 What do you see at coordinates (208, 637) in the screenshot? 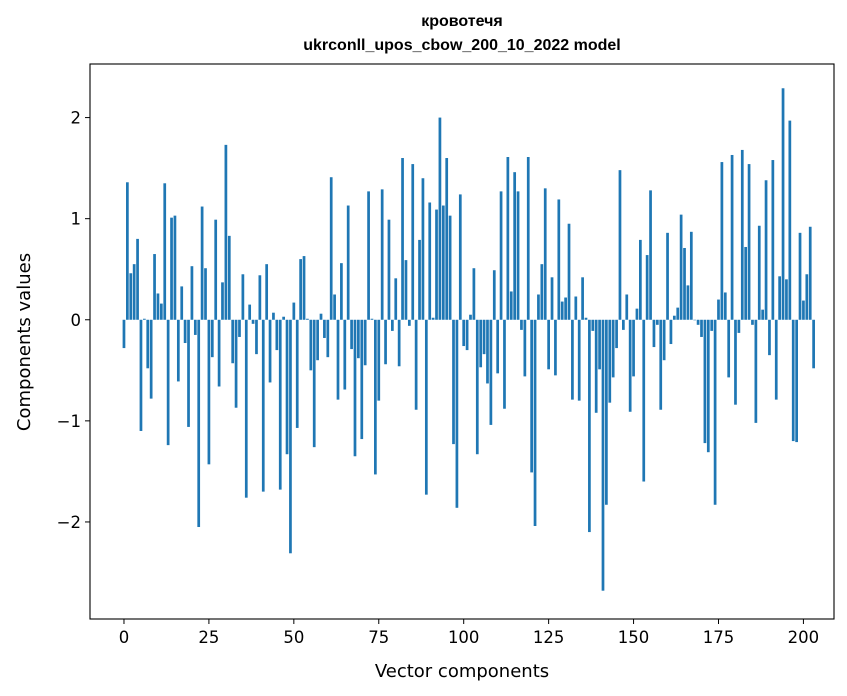
I see `x-tick-label: 25` at bounding box center [208, 637].